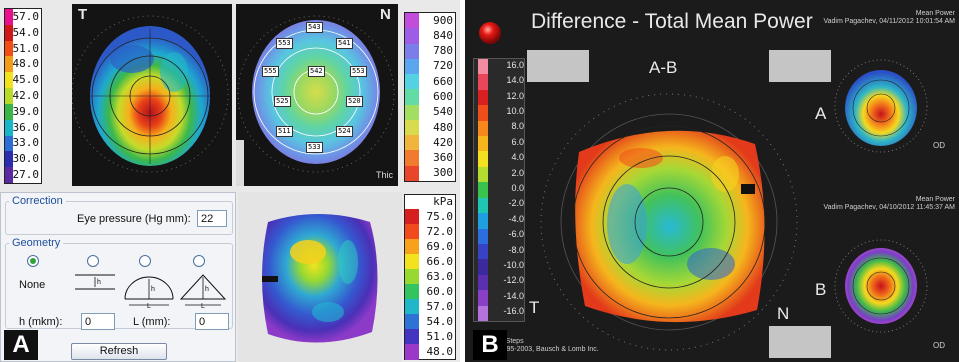 This screenshot has width=959, height=362. What do you see at coordinates (314, 147) in the screenshot?
I see `thickness-value: 533` at bounding box center [314, 147].